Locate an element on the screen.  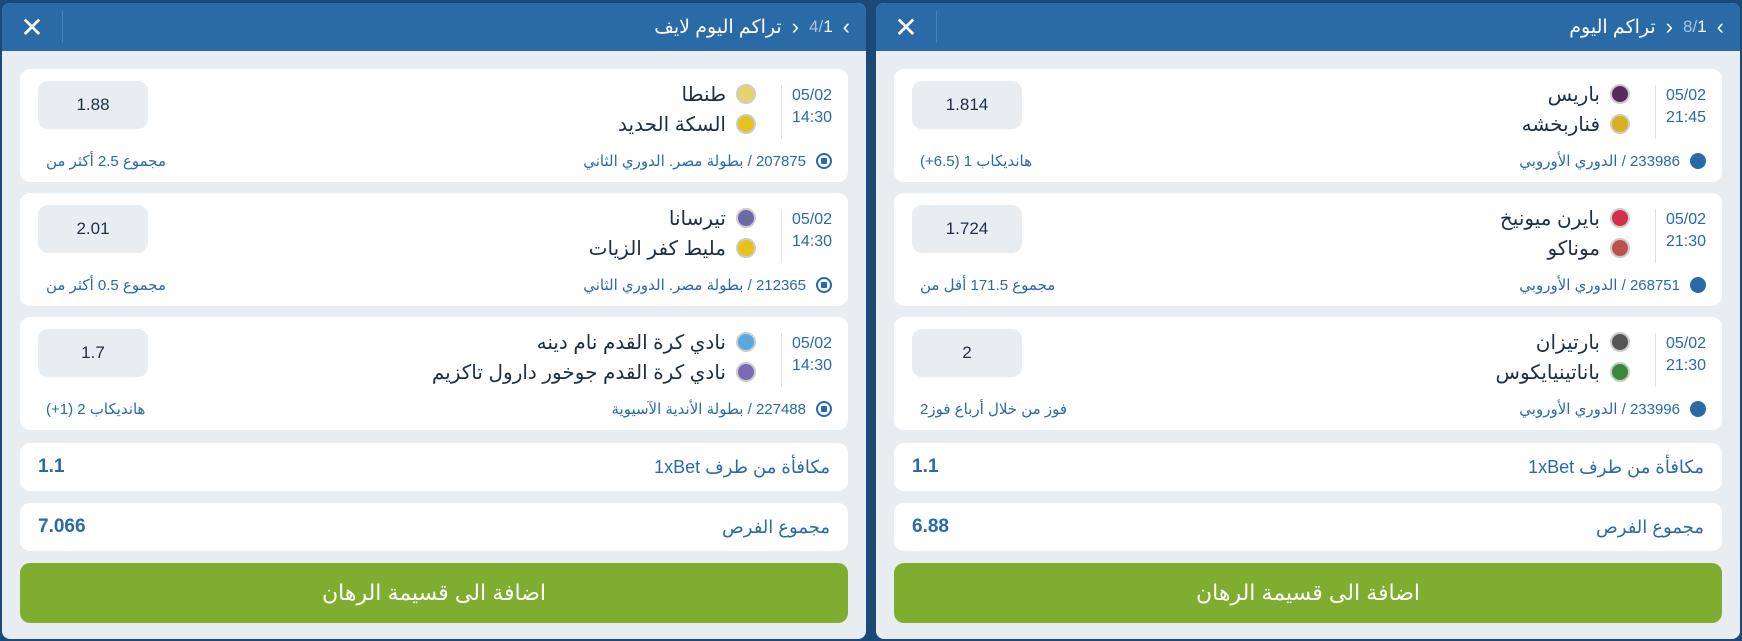
league-info: 233986 / الدوري الأوروبي is located at coordinates (1612, 161).